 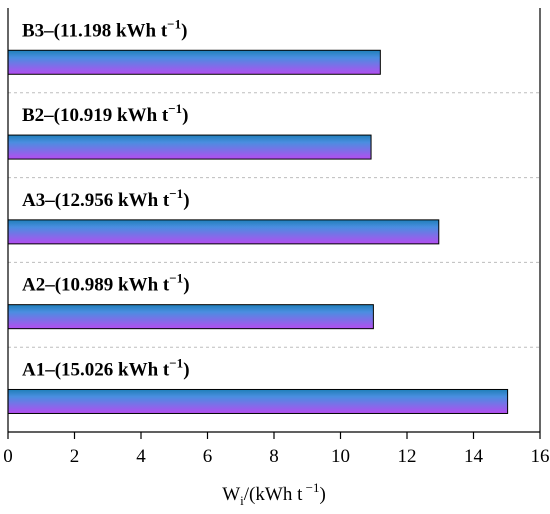 What do you see at coordinates (274, 456) in the screenshot?
I see `x-tick-label: 8` at bounding box center [274, 456].